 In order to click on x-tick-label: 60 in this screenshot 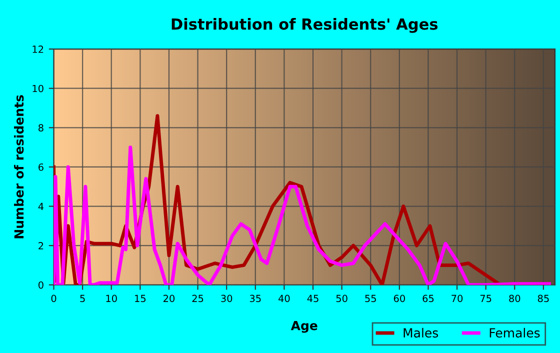, I will do `click(399, 298)`.